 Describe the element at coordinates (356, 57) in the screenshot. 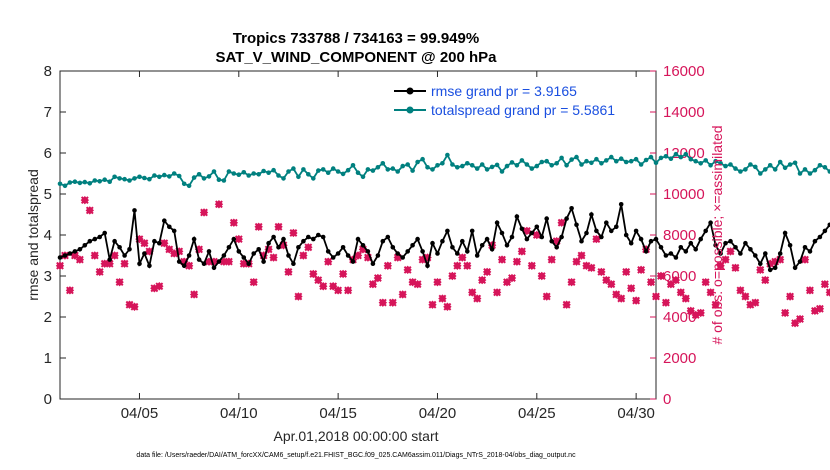

I see `chart-subtitle: SAT_V_WIND_COMPONENT @ 200 hPa` at that location.